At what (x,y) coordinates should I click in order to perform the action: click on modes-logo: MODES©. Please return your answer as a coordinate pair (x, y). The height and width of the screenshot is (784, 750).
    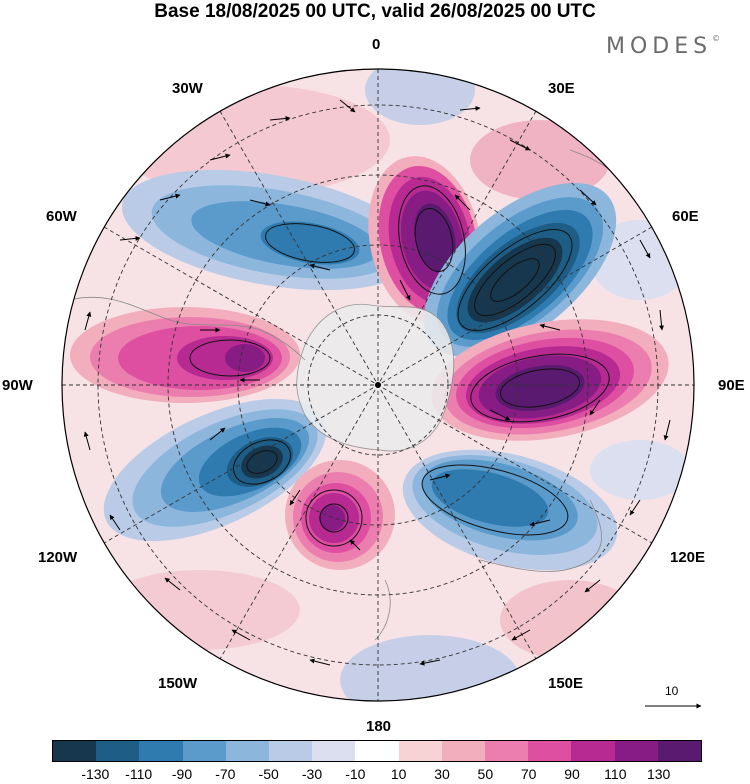
    Looking at the image, I should click on (663, 46).